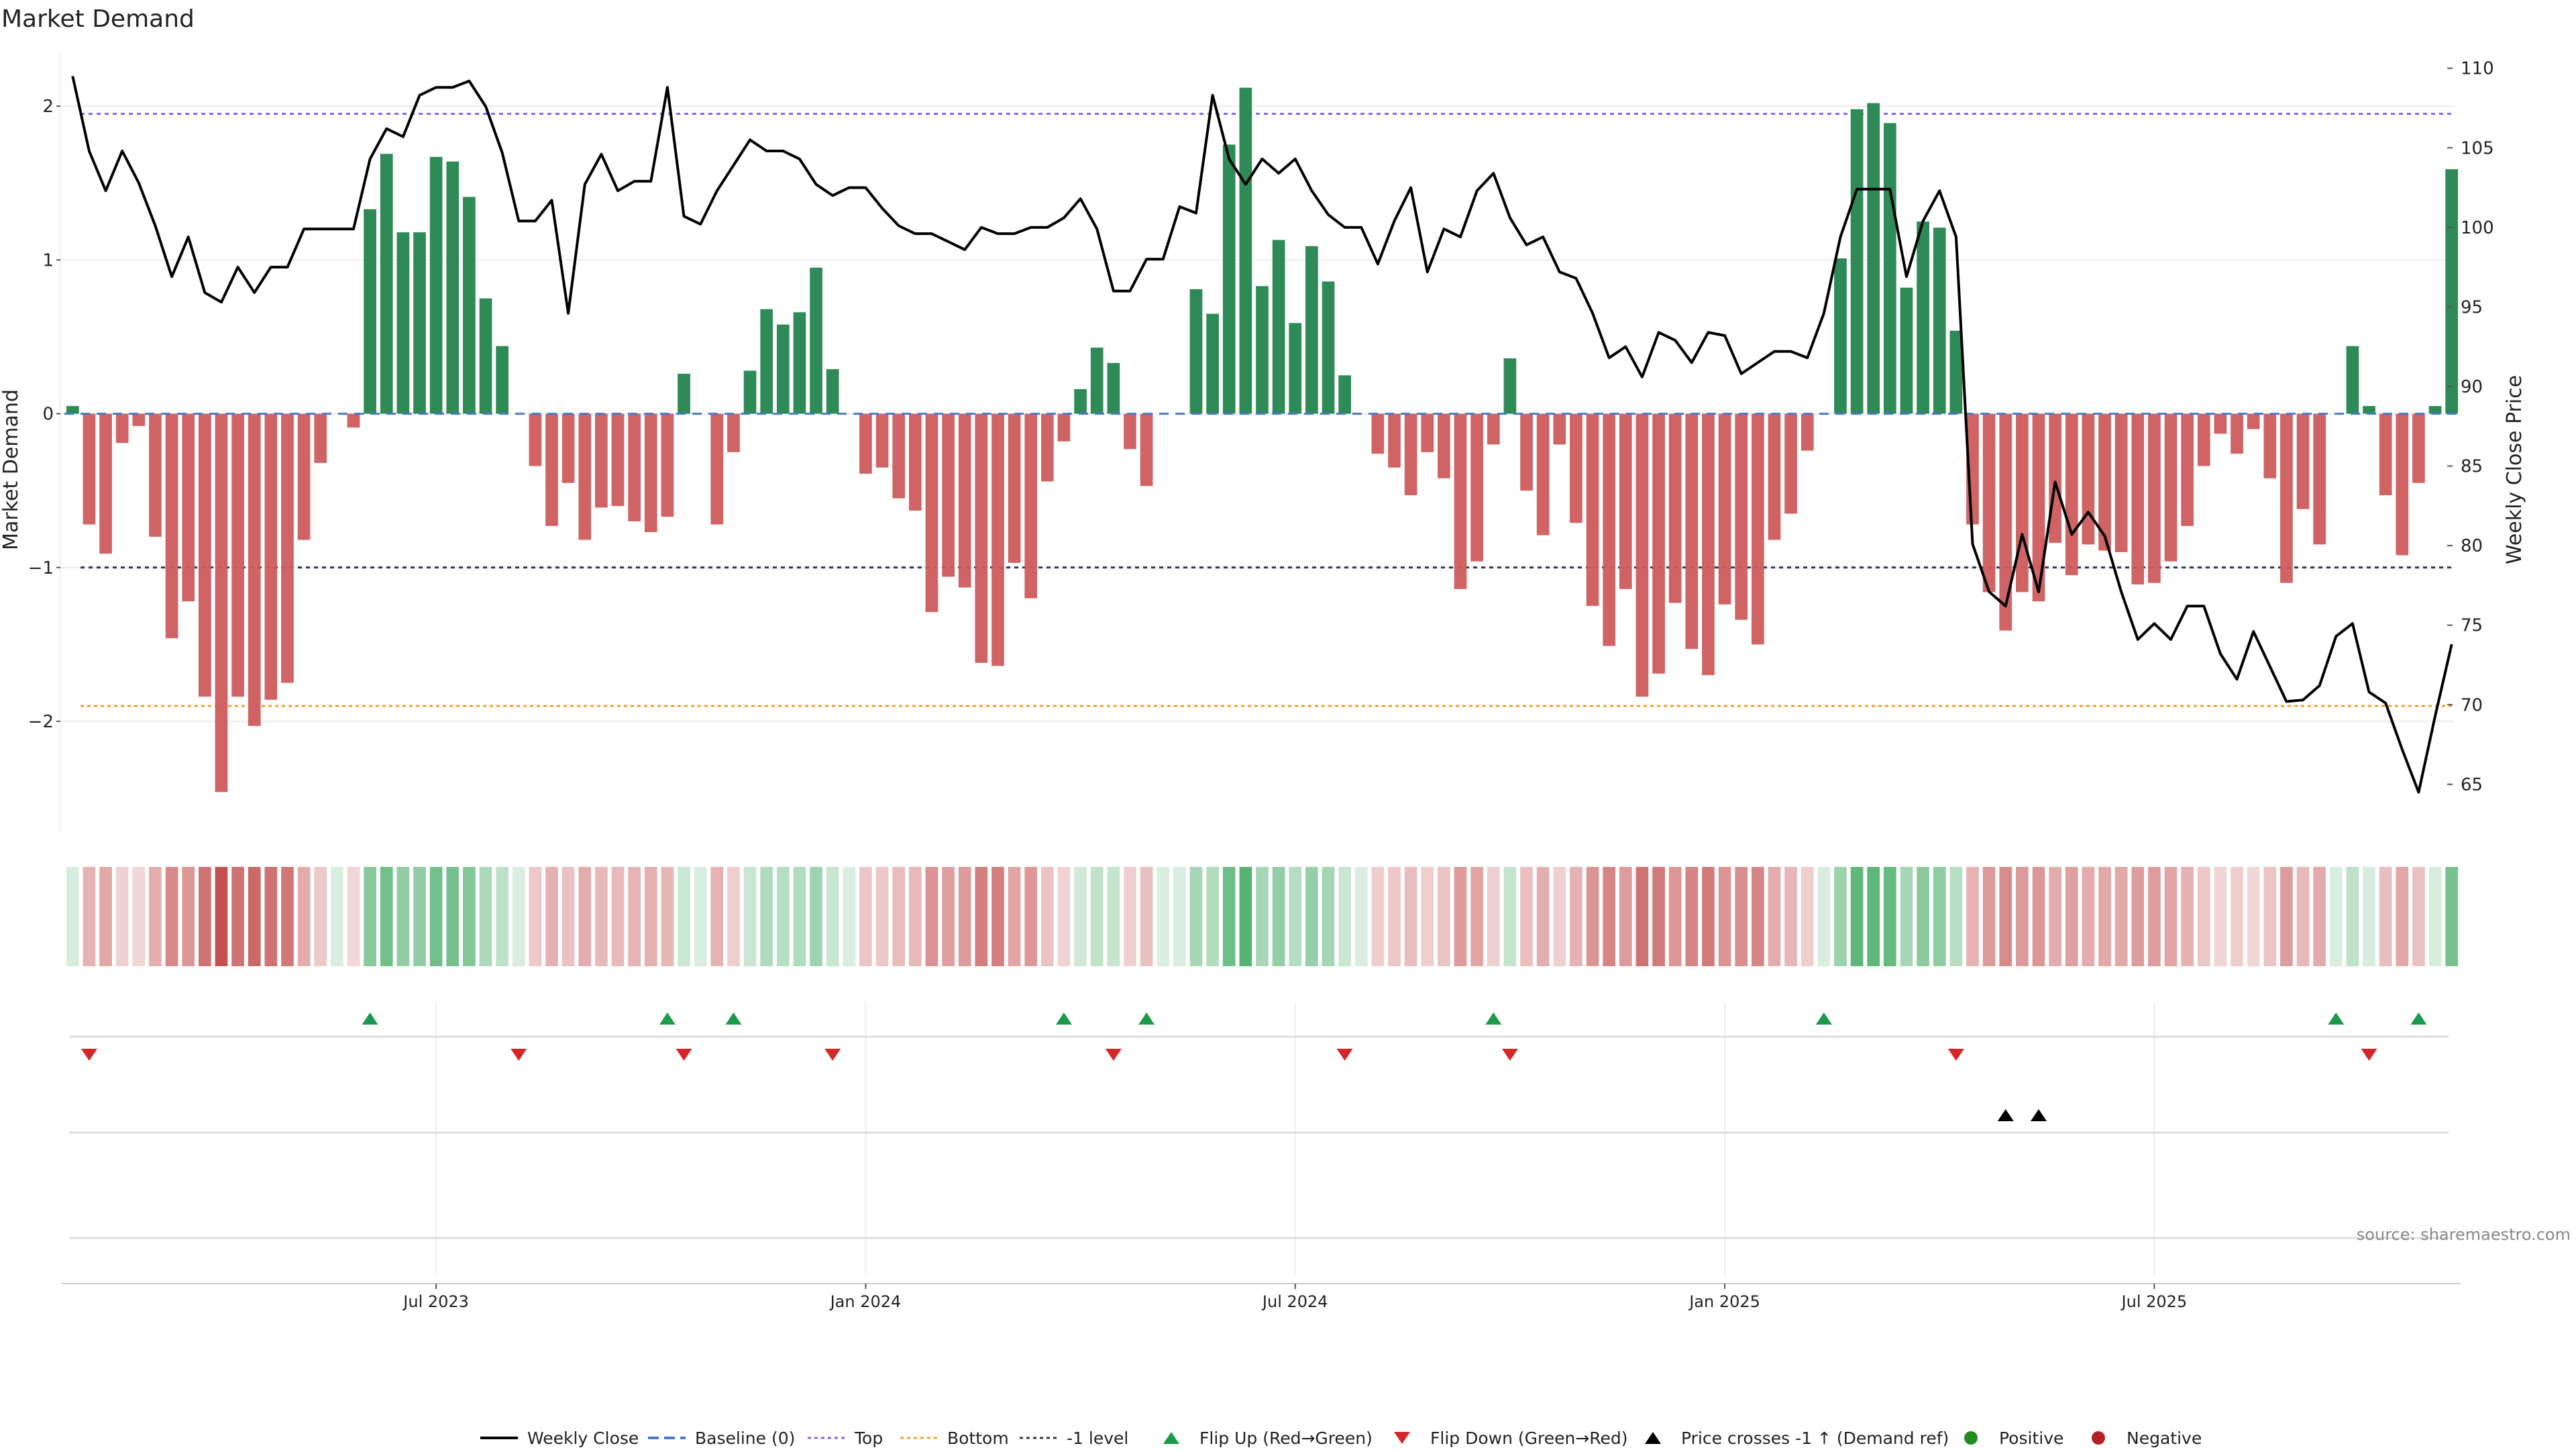 This screenshot has height=1452, width=2576. Describe the element at coordinates (48, 260) in the screenshot. I see `y-tick-label: 1` at that location.